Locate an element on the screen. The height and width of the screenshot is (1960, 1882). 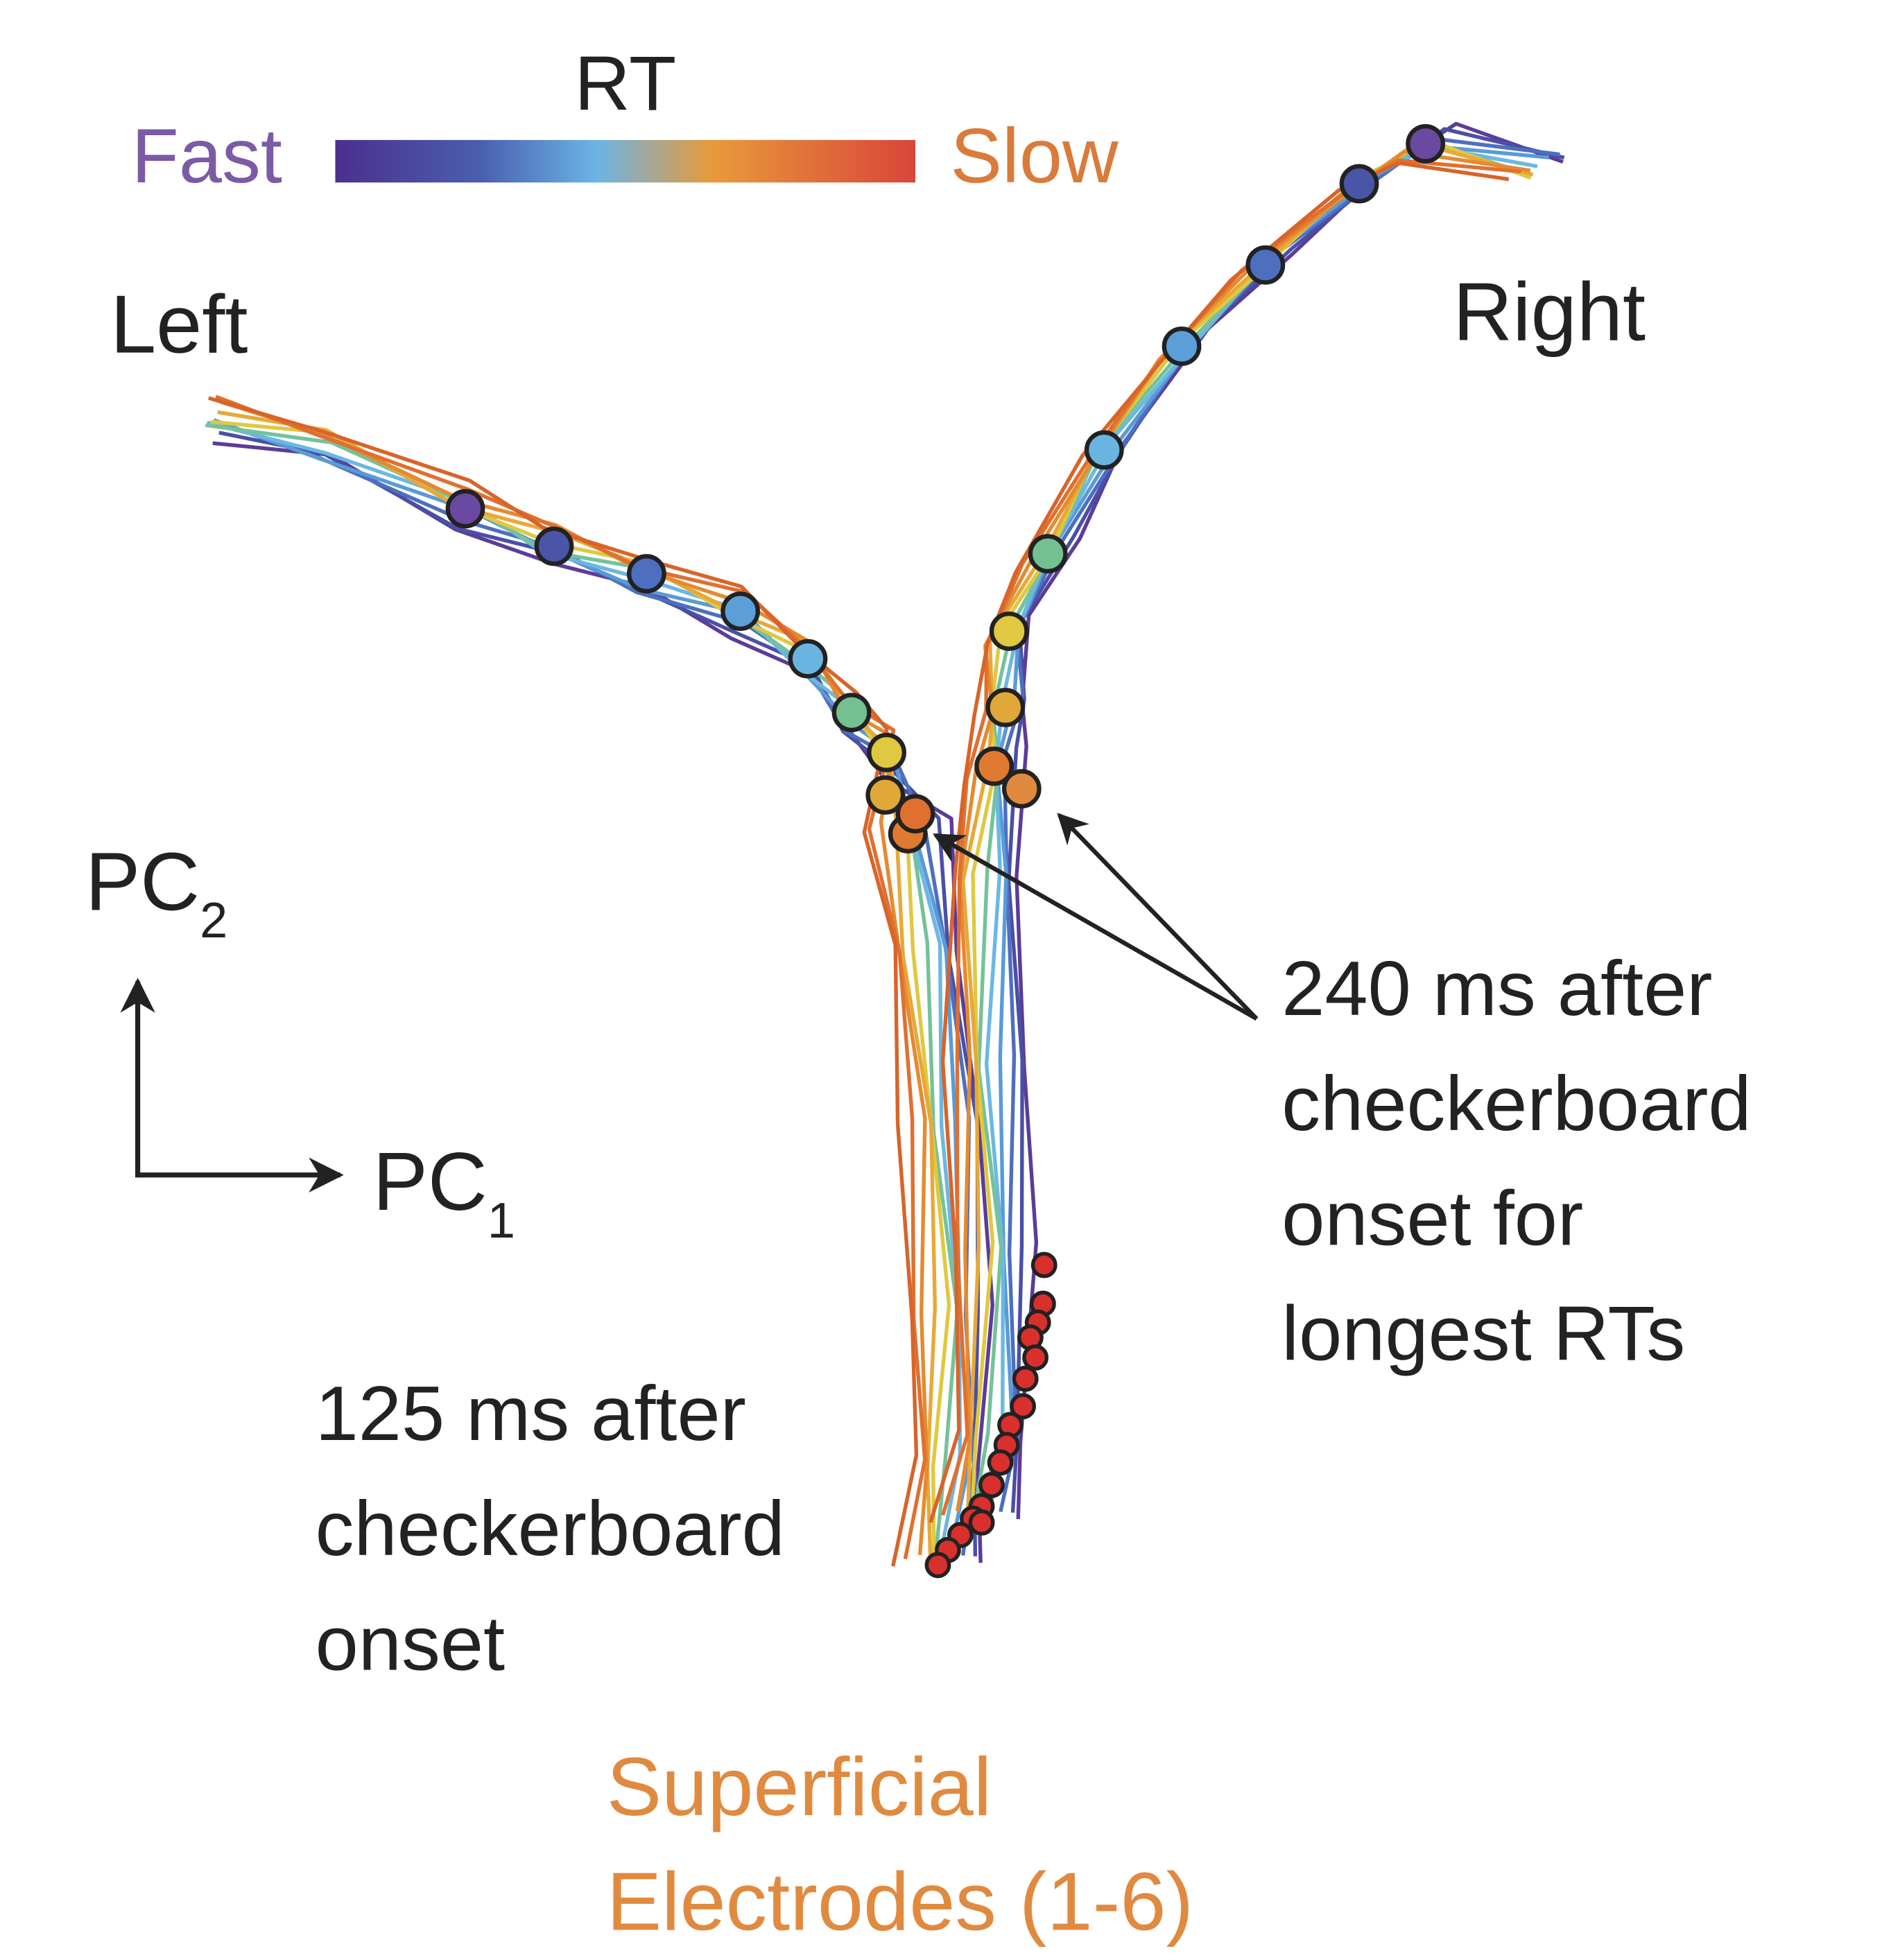
right-label: Right is located at coordinates (1549, 312).